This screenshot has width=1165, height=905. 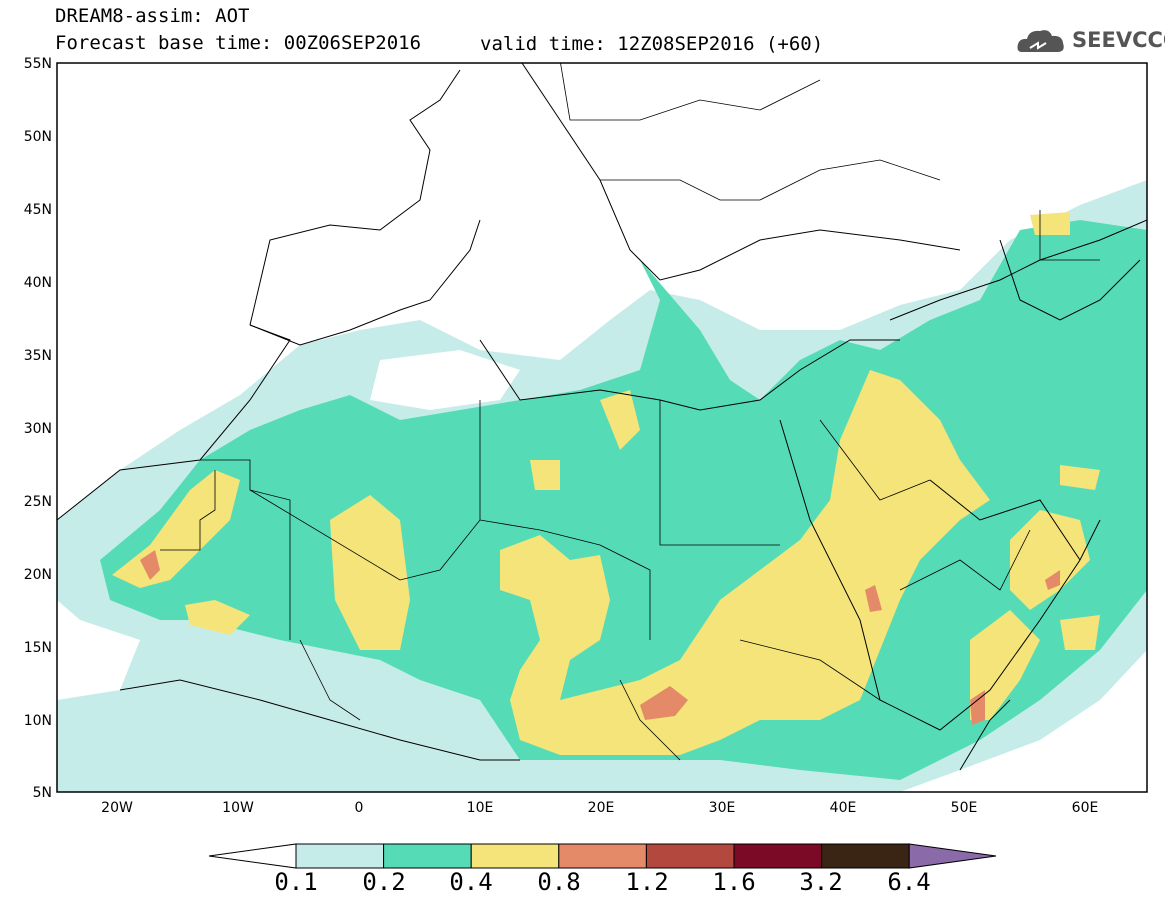 I want to click on colorbar-upper-extension, so click(x=952, y=856).